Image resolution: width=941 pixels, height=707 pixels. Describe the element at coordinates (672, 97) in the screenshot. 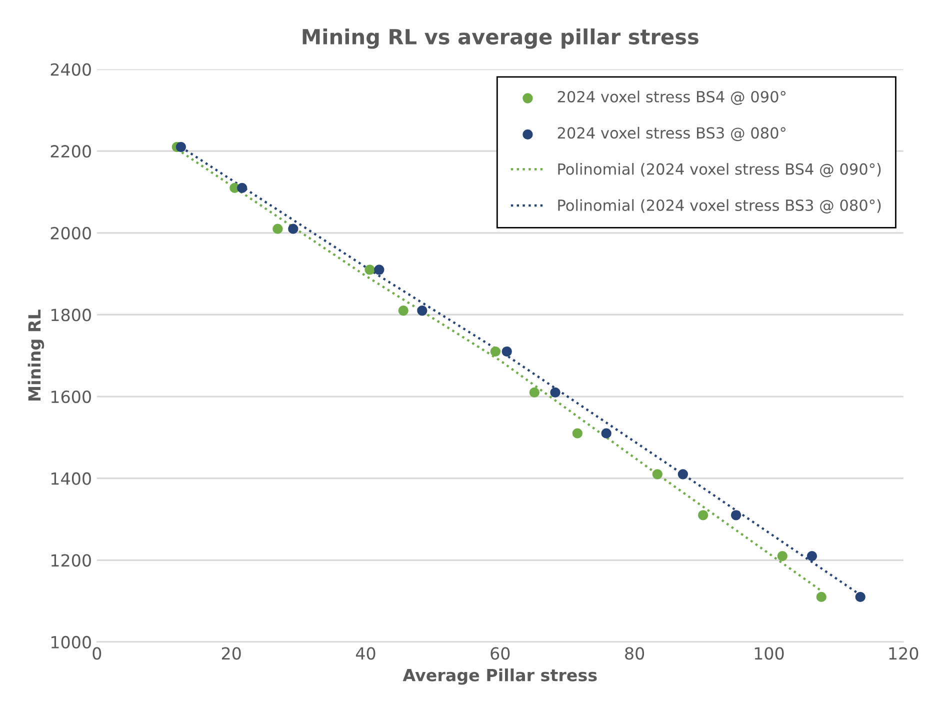

I see `legend-label: 2024 voxel stress BS4 @ 090°` at that location.